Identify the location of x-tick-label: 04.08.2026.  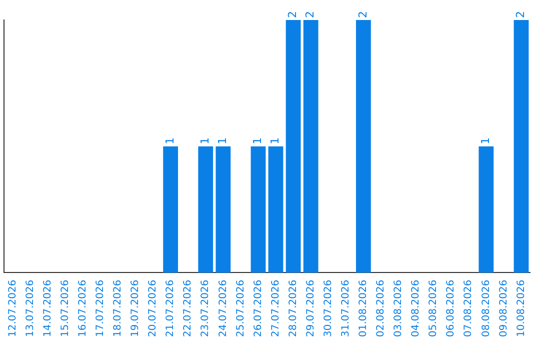
(416, 309).